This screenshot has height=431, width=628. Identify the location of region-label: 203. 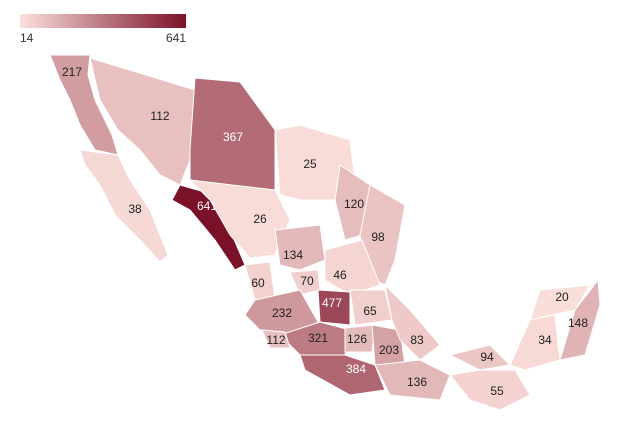
(389, 350).